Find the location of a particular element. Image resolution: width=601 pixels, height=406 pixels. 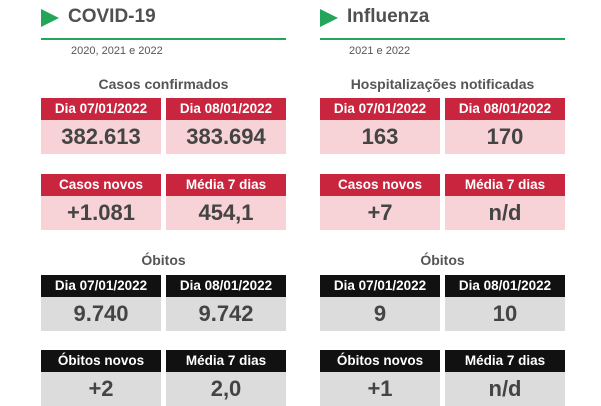

flu-deaths-new: Óbitos novos +1 is located at coordinates (380, 378).